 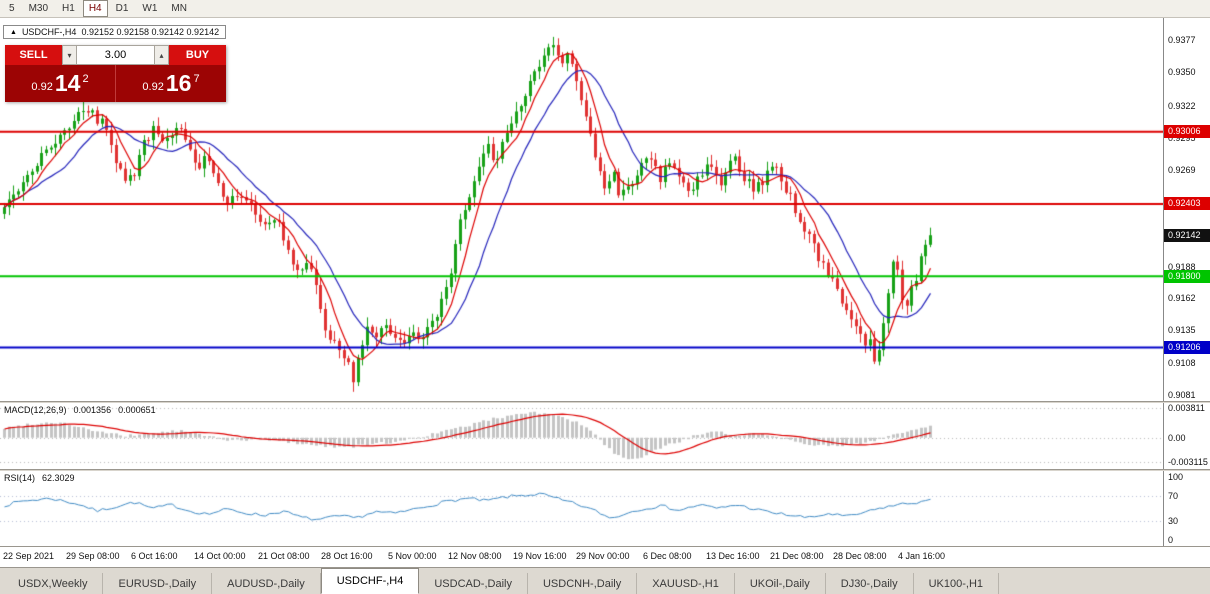 What do you see at coordinates (197, 55) in the screenshot?
I see `buy-button: BUY` at bounding box center [197, 55].